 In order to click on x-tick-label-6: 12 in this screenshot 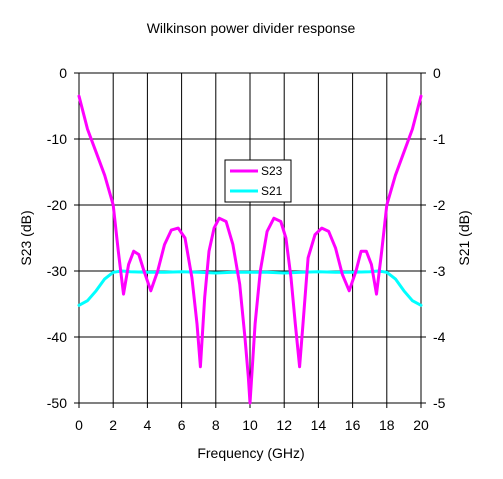, I will do `click(284, 425)`.